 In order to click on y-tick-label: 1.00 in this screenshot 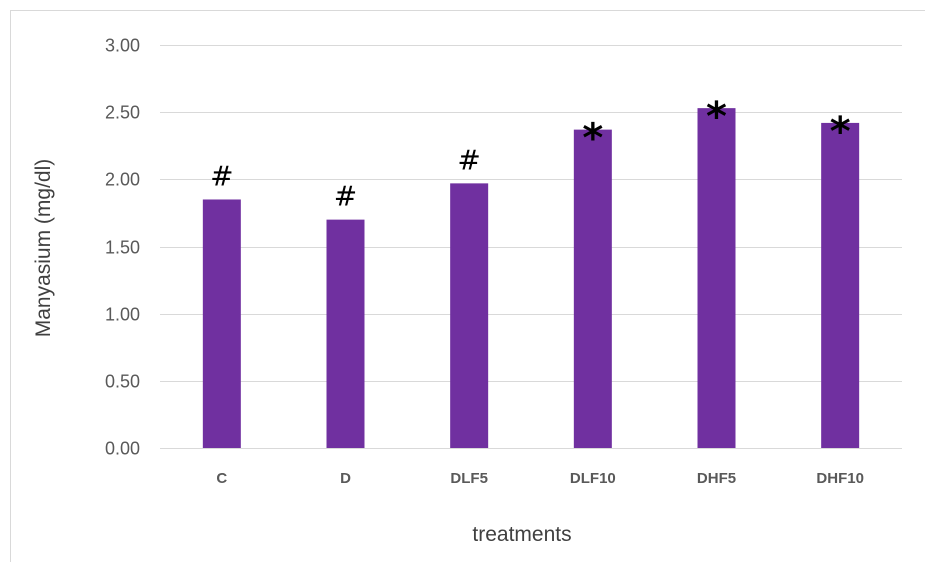, I will do `click(122, 315)`.